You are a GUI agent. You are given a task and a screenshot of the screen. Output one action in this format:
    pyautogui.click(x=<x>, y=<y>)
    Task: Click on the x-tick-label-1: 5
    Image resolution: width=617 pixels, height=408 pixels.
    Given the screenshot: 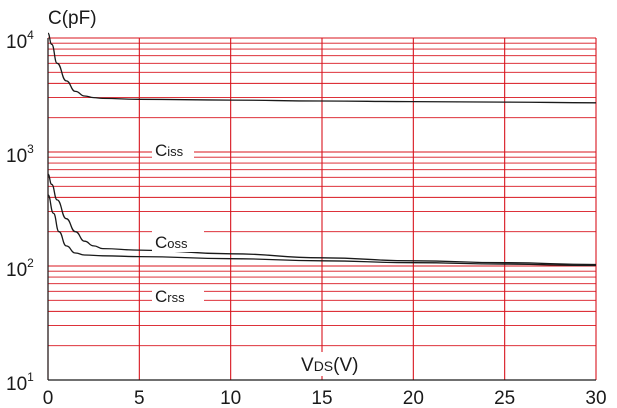 What is the action you would take?
    pyautogui.click(x=139, y=398)
    